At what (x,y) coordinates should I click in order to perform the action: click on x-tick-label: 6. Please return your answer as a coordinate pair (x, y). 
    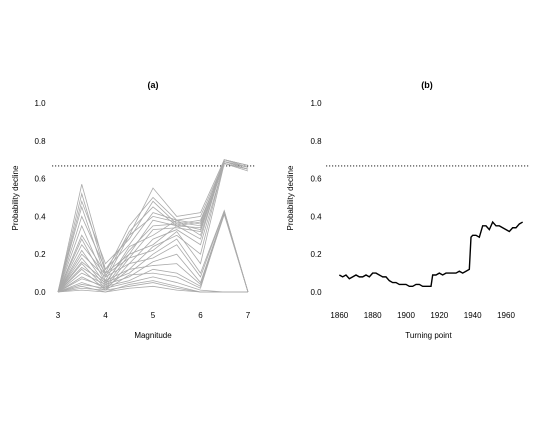
    Looking at the image, I should click on (200, 315).